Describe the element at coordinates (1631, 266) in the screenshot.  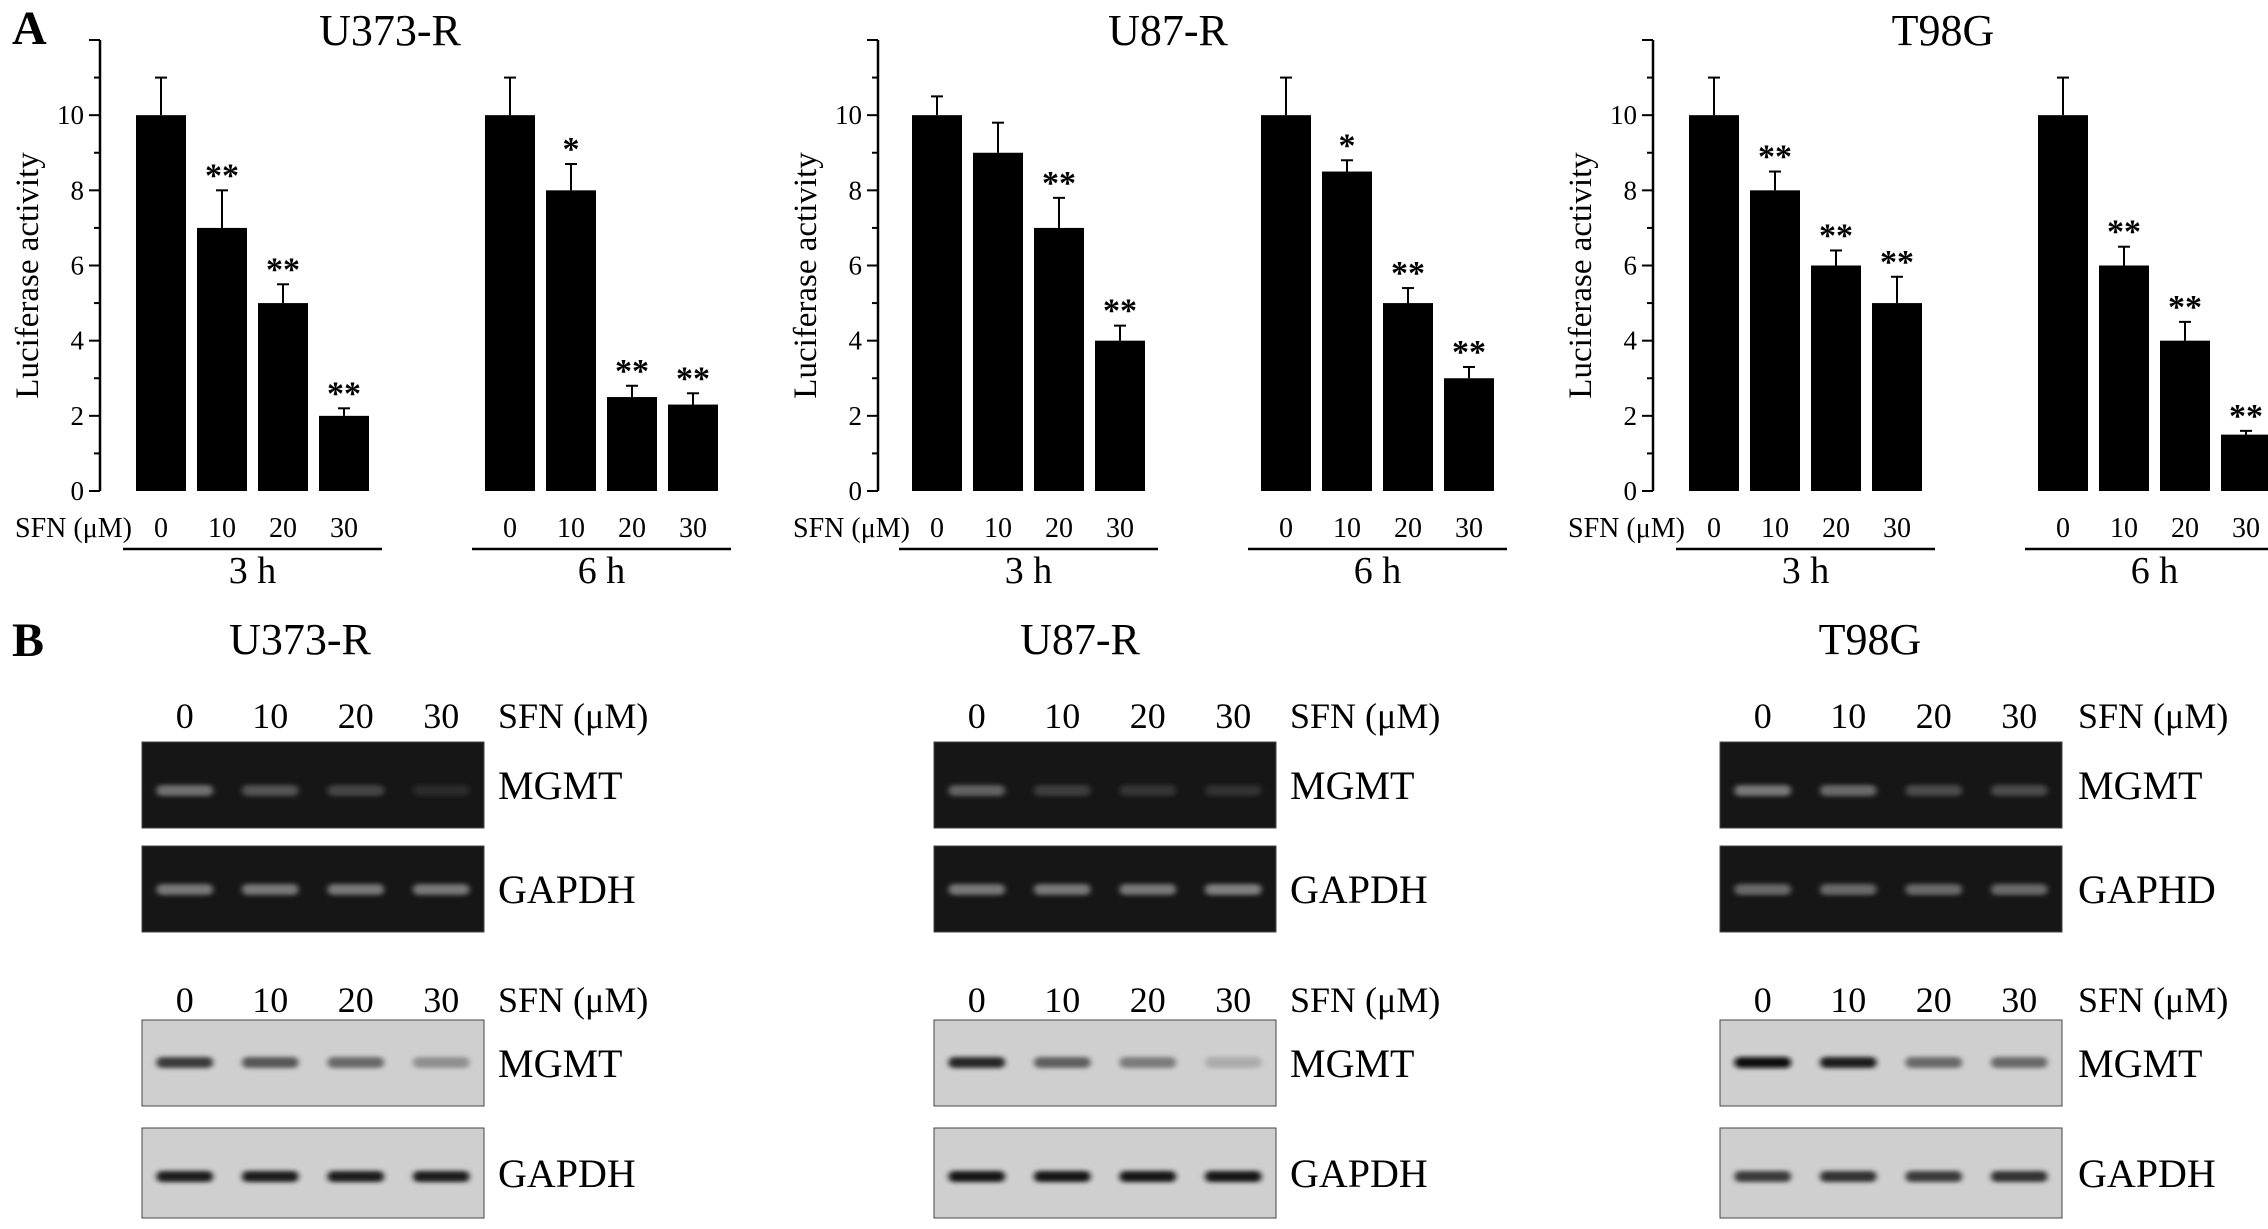
I see `y-tick-label: 6` at that location.